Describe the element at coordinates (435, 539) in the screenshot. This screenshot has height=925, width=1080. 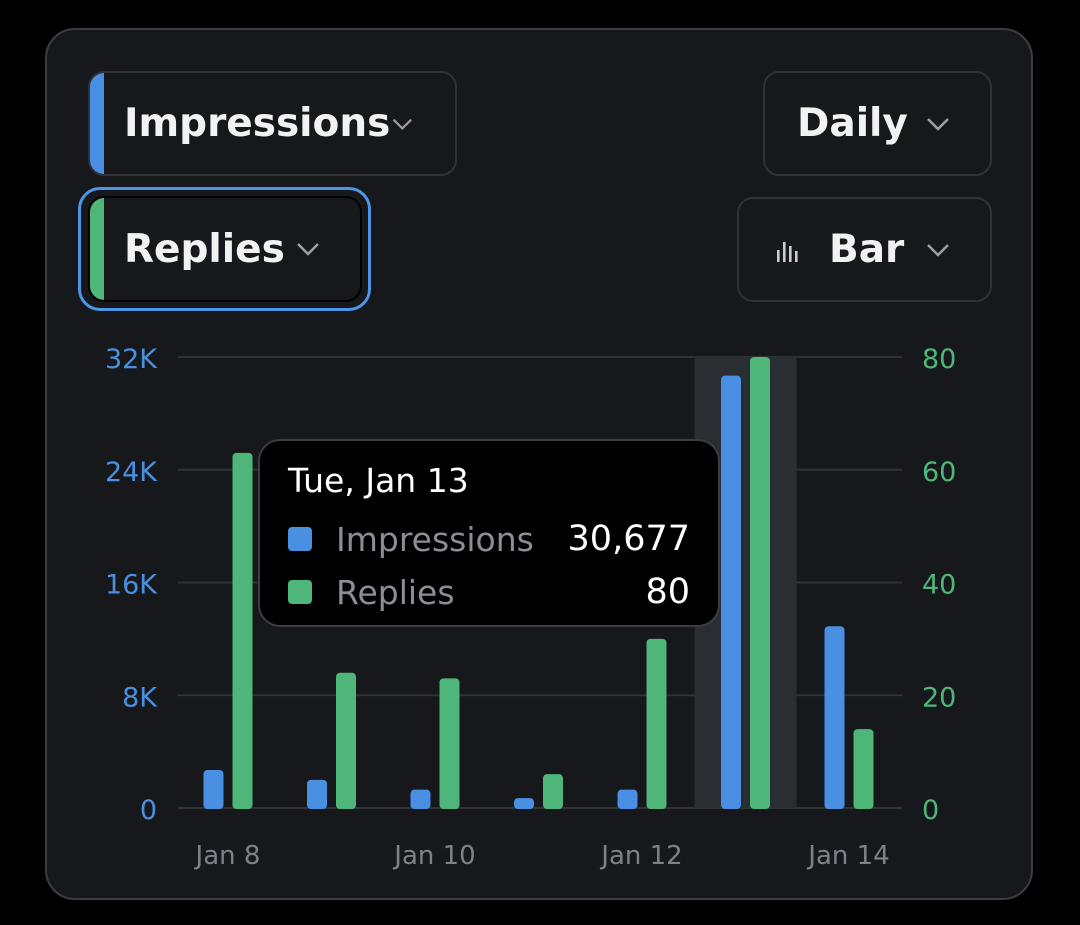
I see `tooltip-label: Impressions` at that location.